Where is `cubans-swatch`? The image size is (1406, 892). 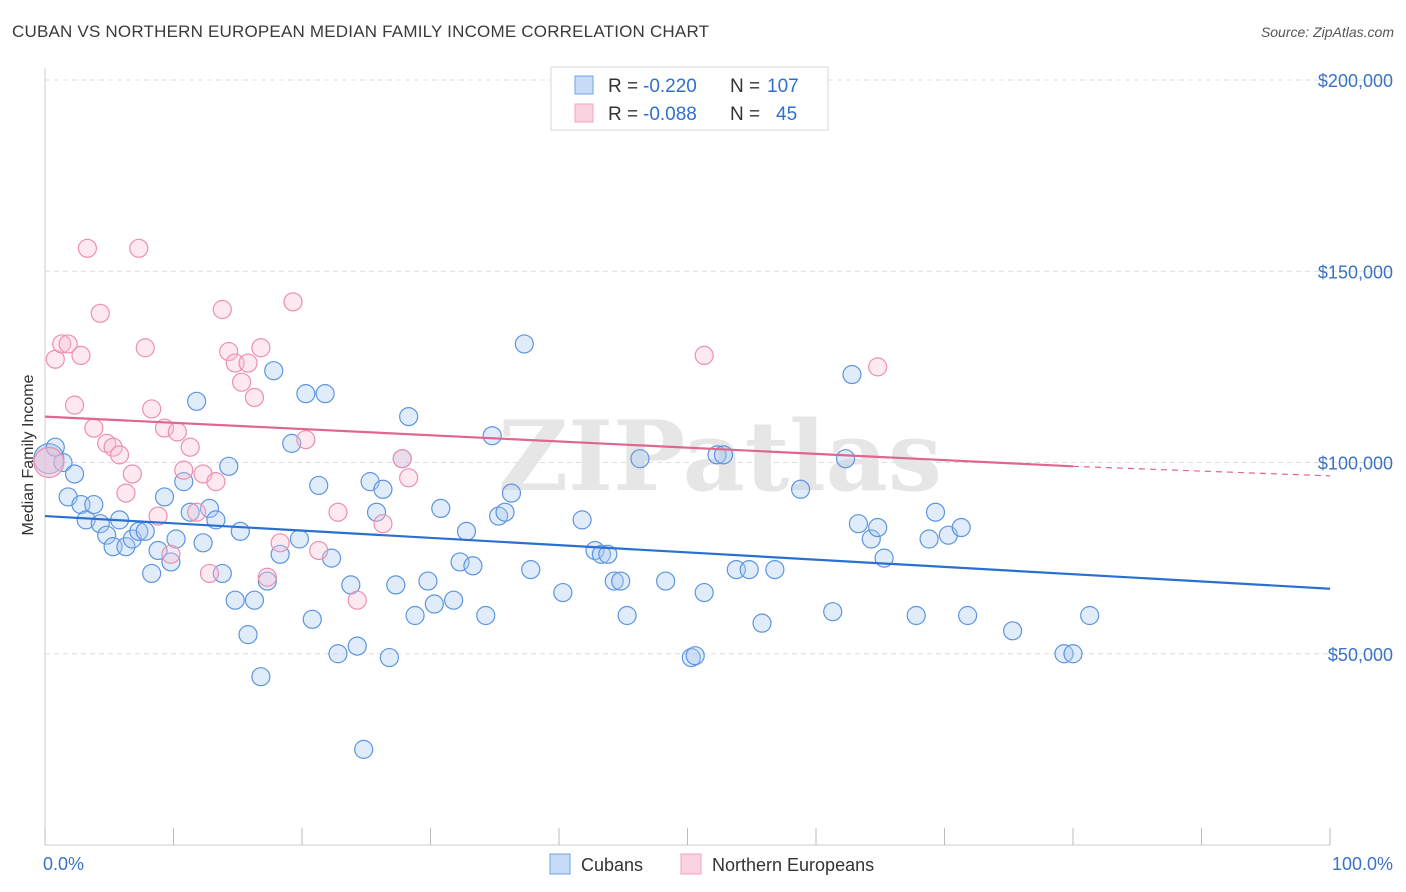 cubans-swatch is located at coordinates (584, 85).